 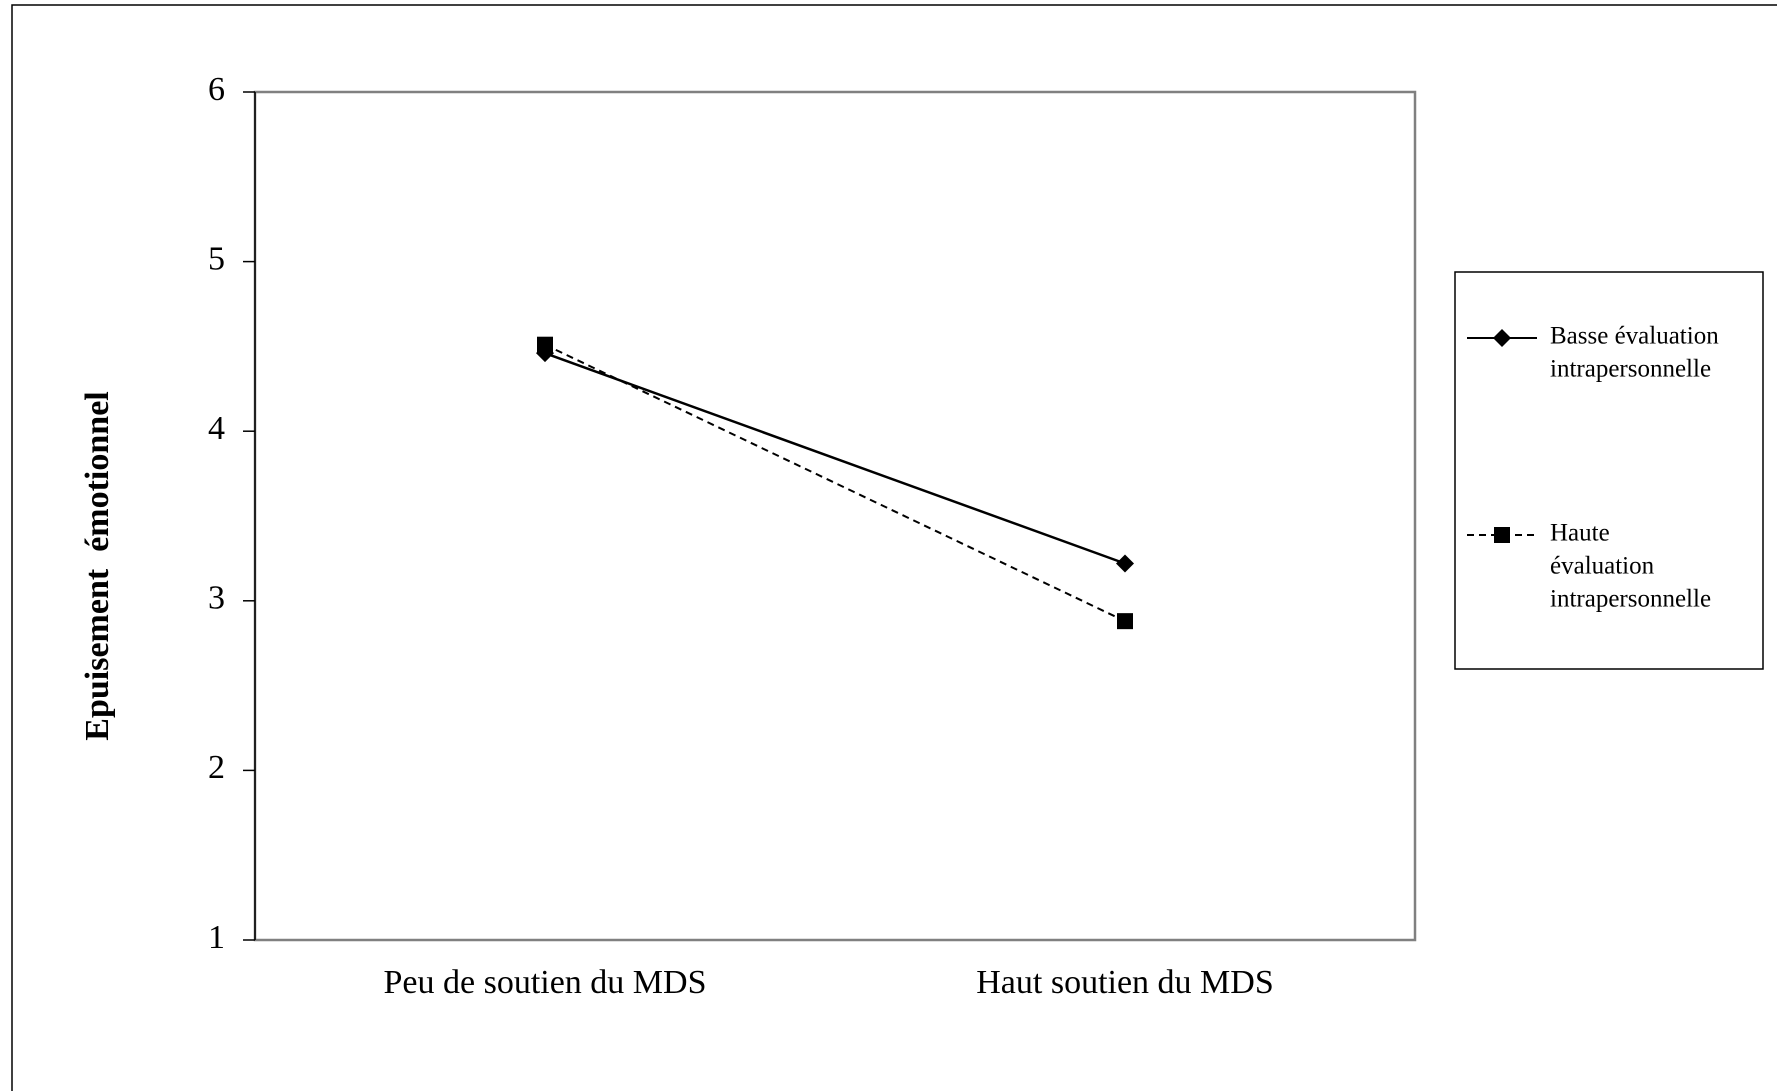 I want to click on legend-label: évaluation, so click(x=1602, y=566).